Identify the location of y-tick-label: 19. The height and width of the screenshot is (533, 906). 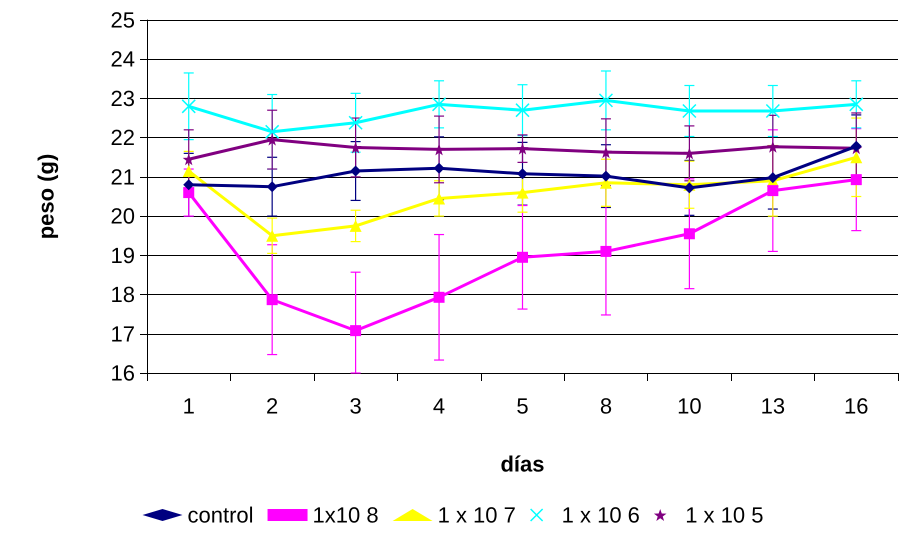
(122, 255).